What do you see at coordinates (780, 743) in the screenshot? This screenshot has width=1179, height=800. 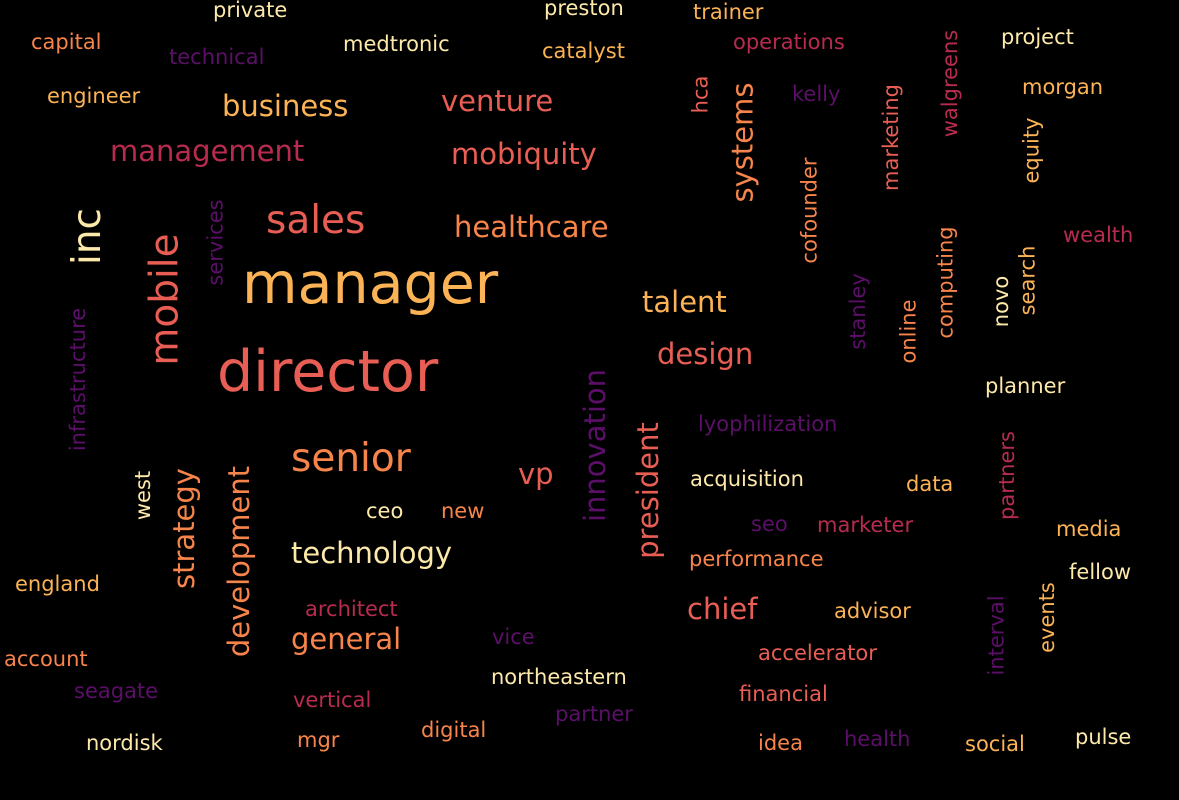 I see `word-idea: idea` at bounding box center [780, 743].